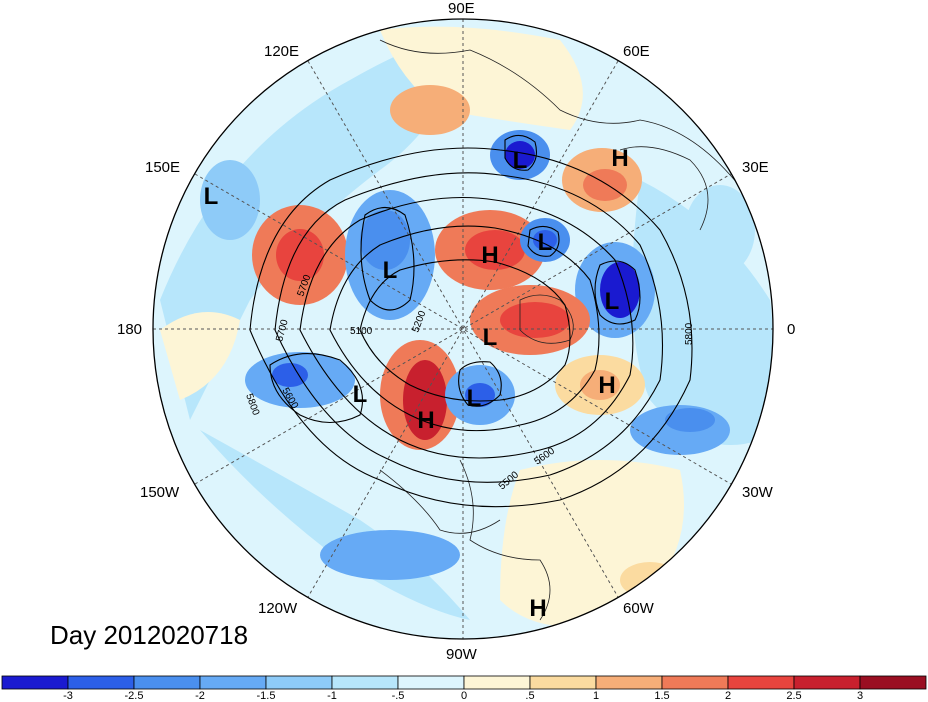  Describe the element at coordinates (636, 51) in the screenshot. I see `lon-label-60e: 60E` at that location.